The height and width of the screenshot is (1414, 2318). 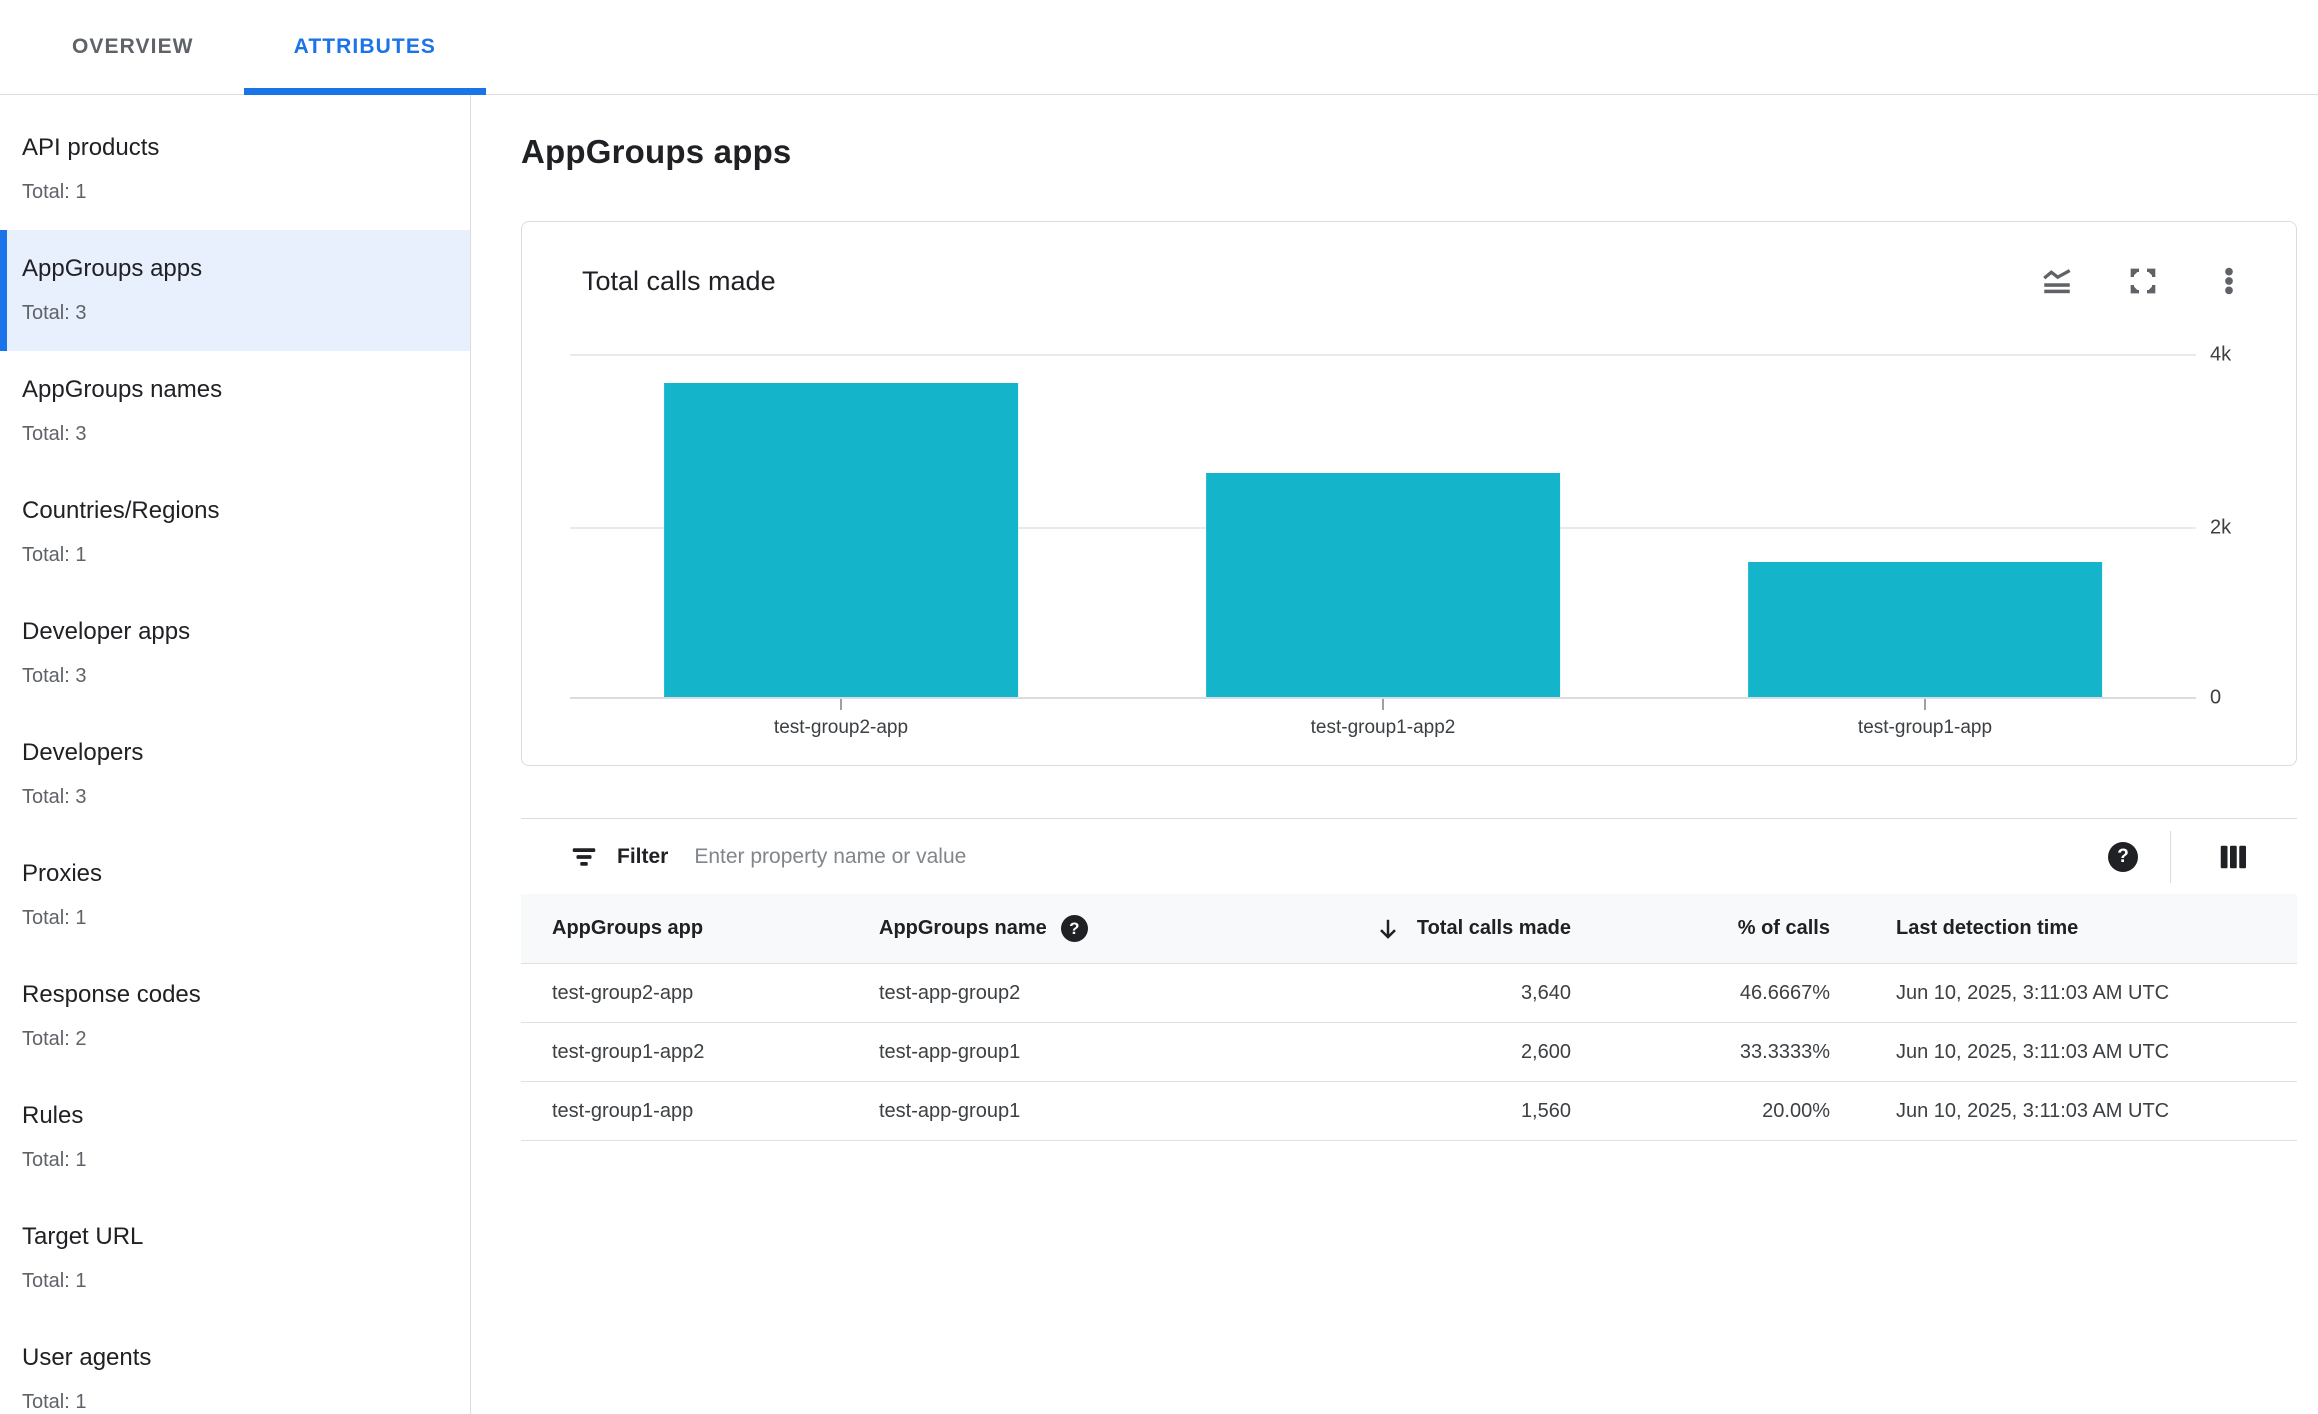 What do you see at coordinates (2221, 527) in the screenshot?
I see `y-axis-tick-label: 2k` at bounding box center [2221, 527].